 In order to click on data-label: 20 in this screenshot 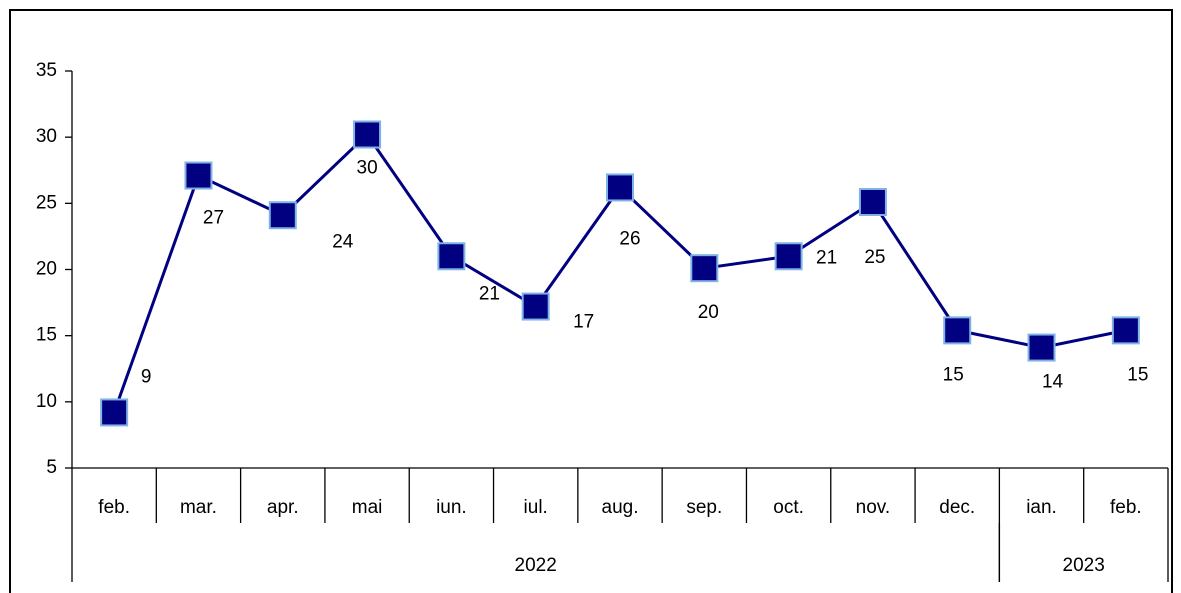, I will do `click(708, 312)`.